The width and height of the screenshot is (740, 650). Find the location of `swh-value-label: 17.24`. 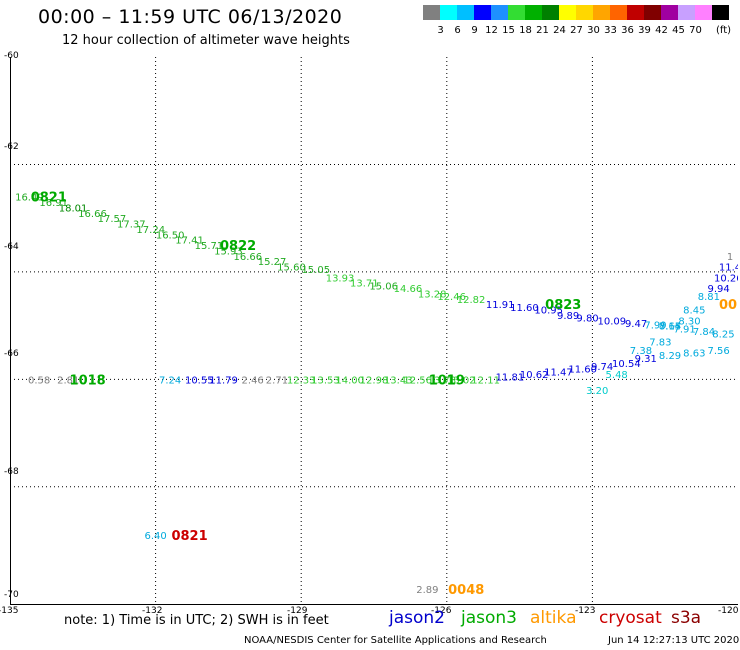

swh-value-label: 17.24 is located at coordinates (150, 230).